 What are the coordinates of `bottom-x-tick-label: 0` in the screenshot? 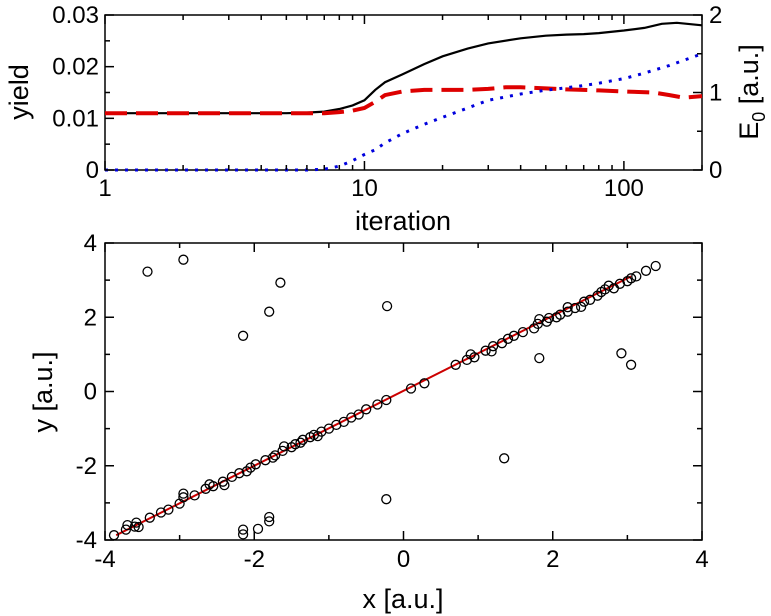 It's located at (403, 559).